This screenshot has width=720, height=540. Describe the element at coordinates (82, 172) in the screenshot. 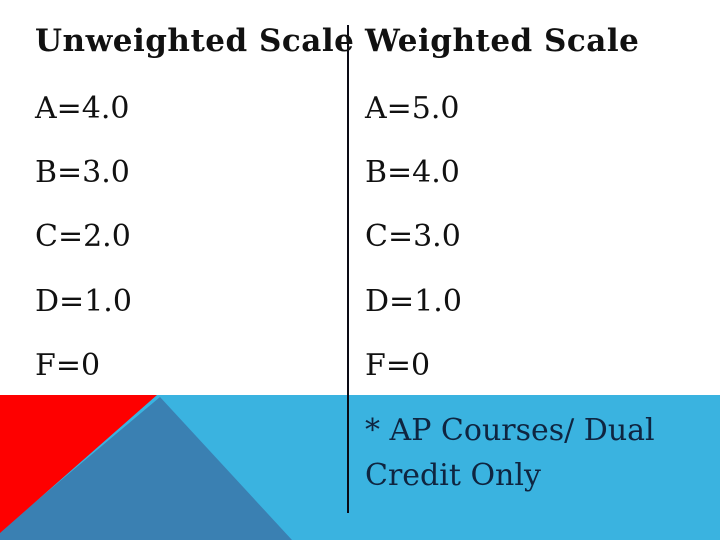

I see `grade-row: B=3.0` at that location.